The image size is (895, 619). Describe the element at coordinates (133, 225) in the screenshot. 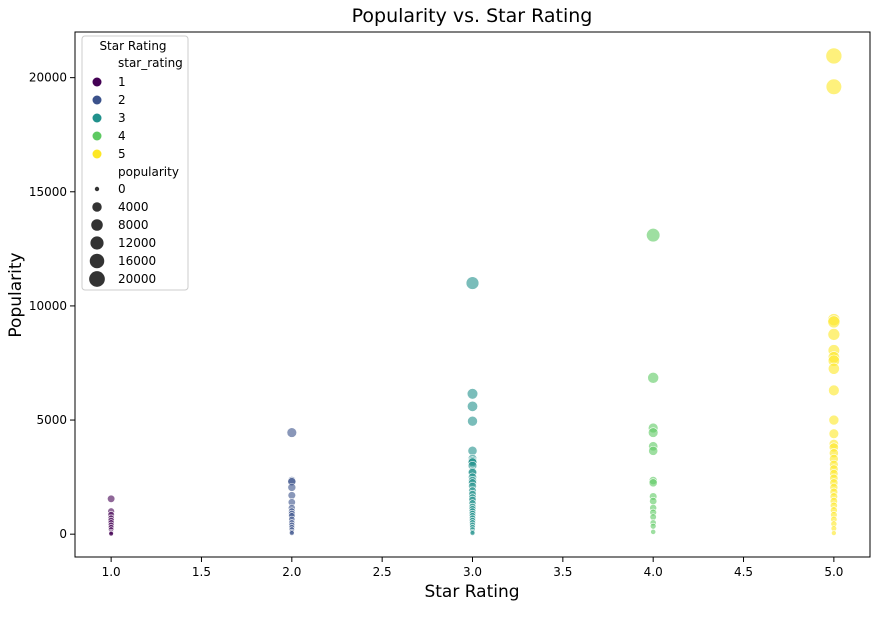

I see `legend-size-label: 8000` at that location.